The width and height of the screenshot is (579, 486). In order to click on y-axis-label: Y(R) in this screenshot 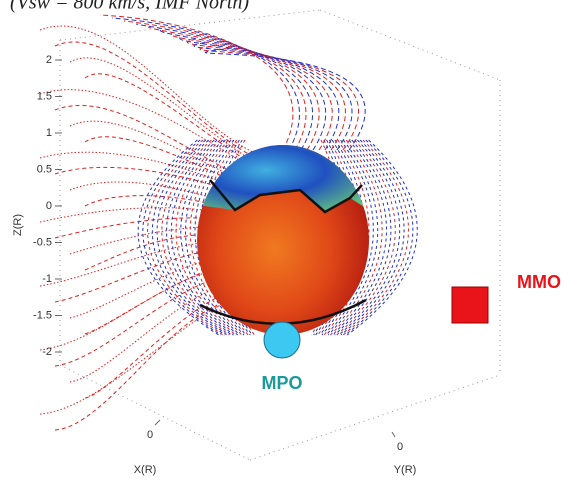, I will do `click(405, 470)`.